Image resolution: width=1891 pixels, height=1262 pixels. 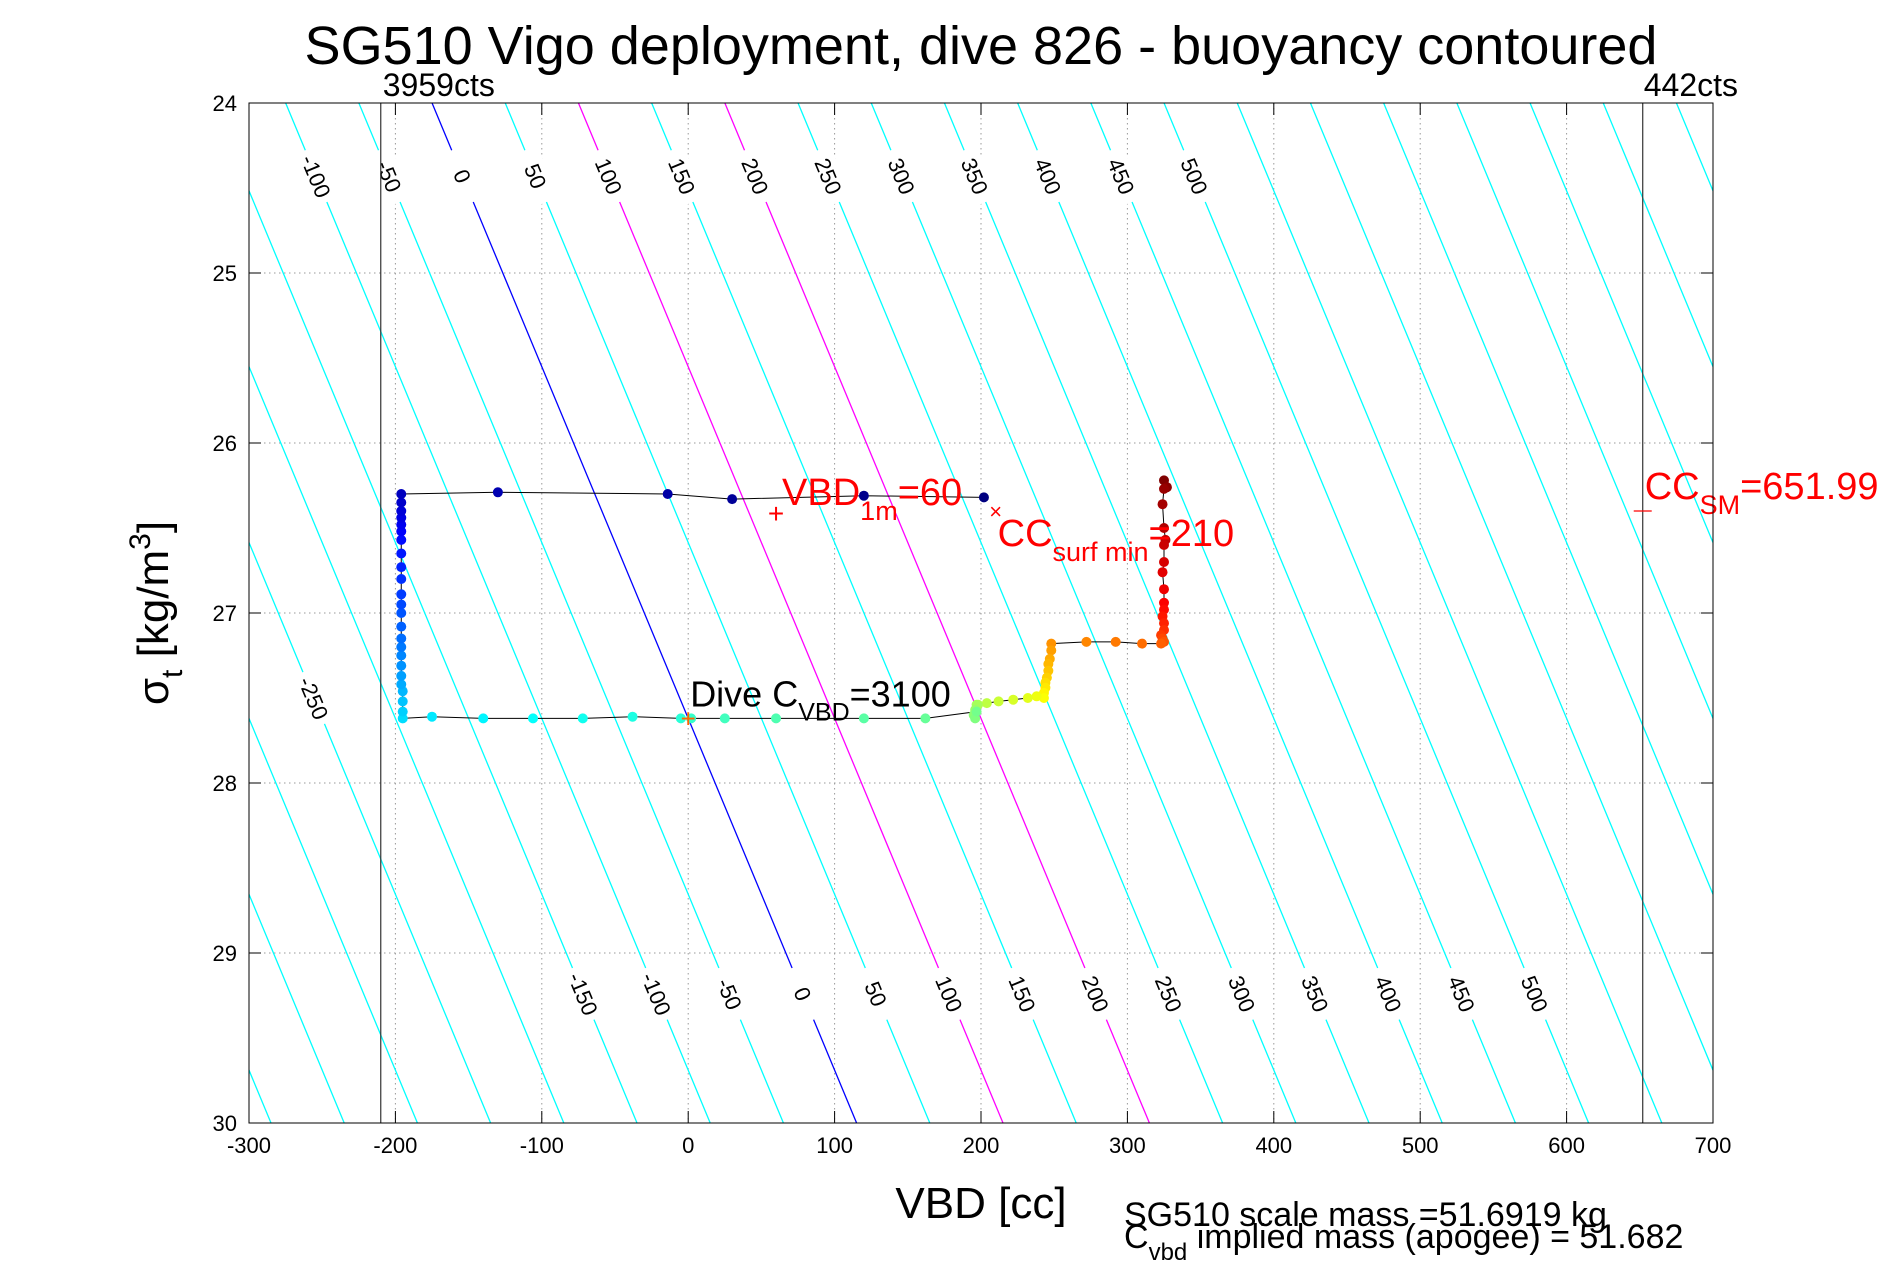 What do you see at coordinates (1136, 1237) in the screenshot?
I see `implied-mass-pre: C` at bounding box center [1136, 1237].